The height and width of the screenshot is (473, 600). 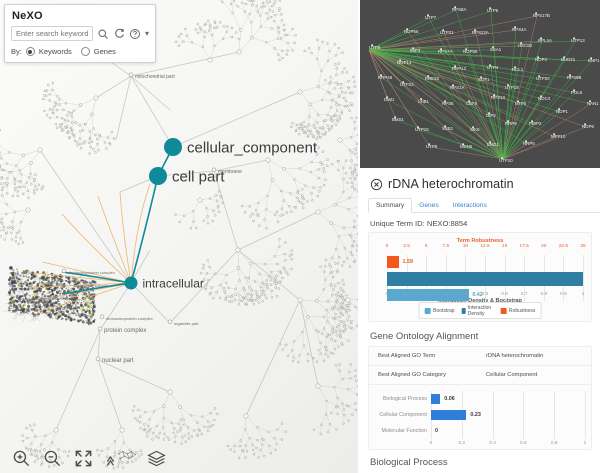 I want to click on top-tick: 20, so click(x=544, y=246).